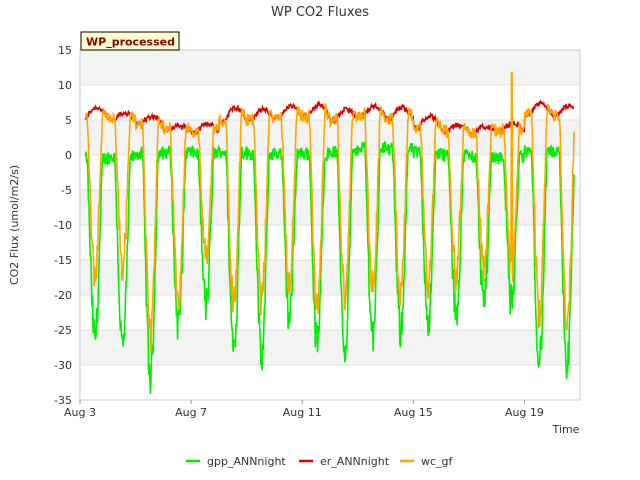 Image resolution: width=640 pixels, height=480 pixels. I want to click on legend-label: er_ANNnight, so click(355, 461).